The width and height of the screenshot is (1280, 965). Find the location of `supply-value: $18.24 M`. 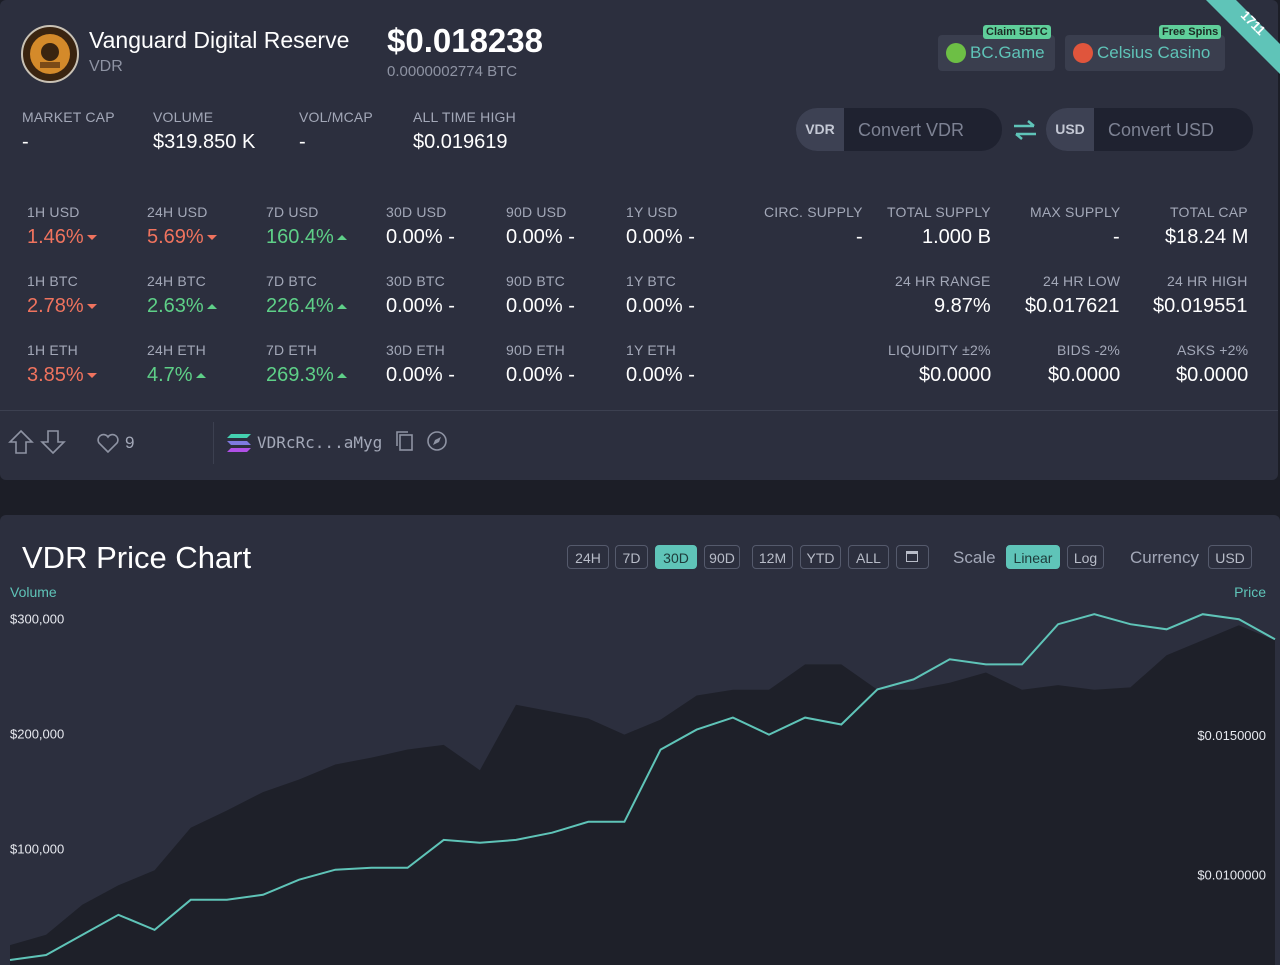

supply-value: $18.24 M is located at coordinates (1207, 237).